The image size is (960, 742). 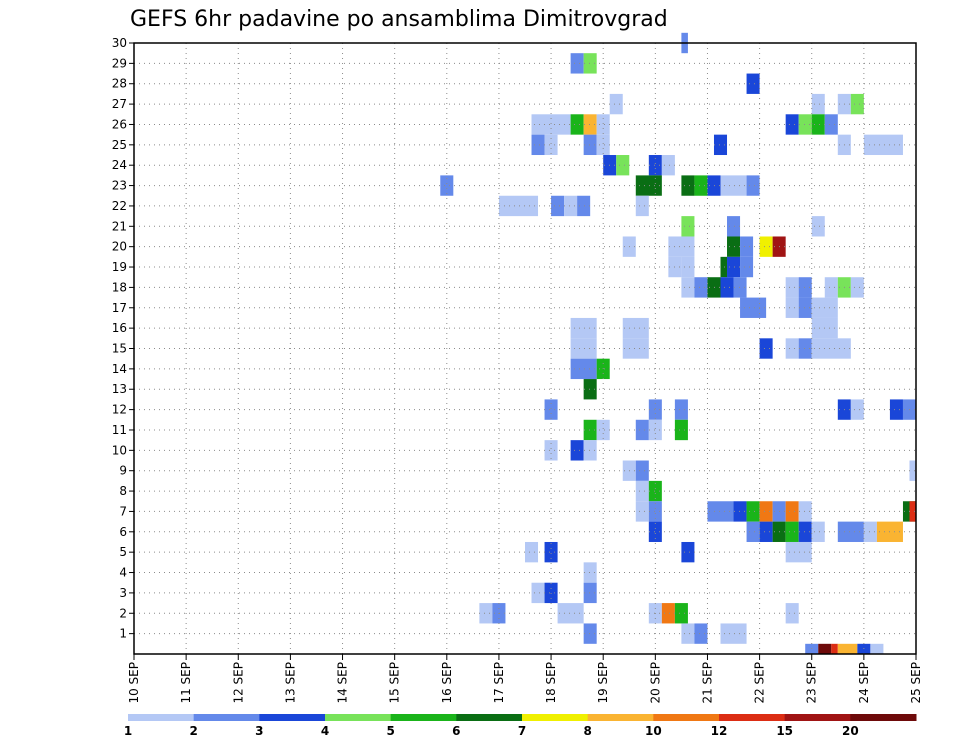 What do you see at coordinates (119, 165) in the screenshot?
I see `y-tick-label: 24` at bounding box center [119, 165].